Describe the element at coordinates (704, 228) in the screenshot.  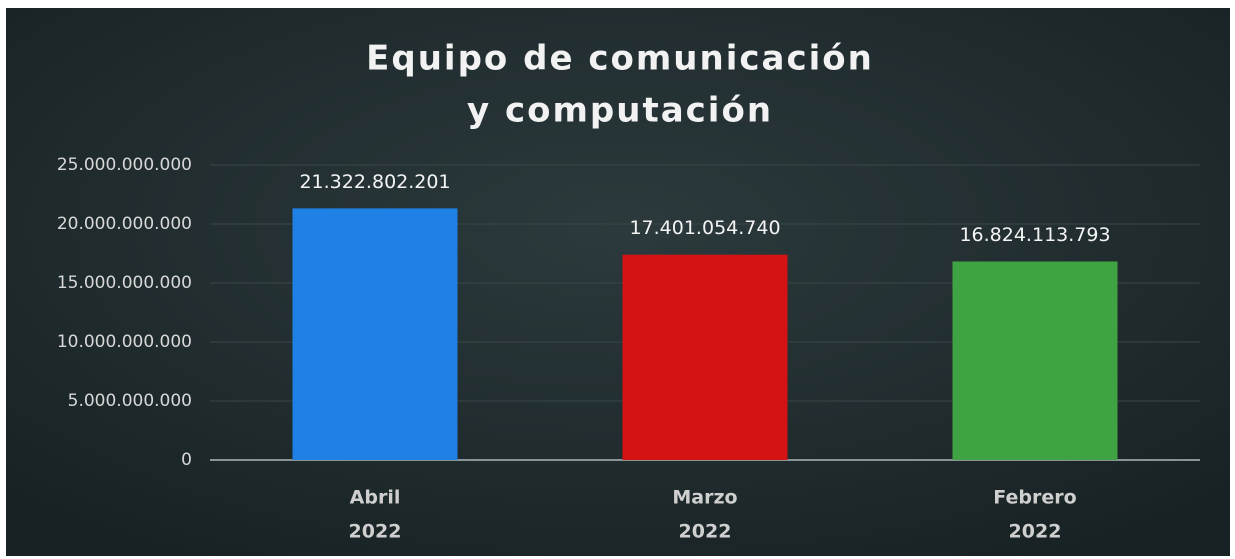
I see `value-label: 17.401.054.740` at that location.